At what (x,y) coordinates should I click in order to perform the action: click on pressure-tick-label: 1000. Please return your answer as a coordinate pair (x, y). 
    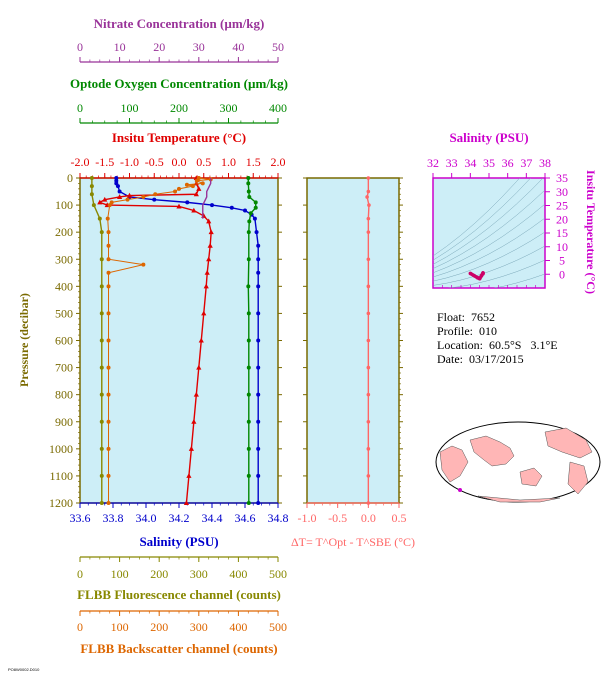
    Looking at the image, I should click on (61, 449).